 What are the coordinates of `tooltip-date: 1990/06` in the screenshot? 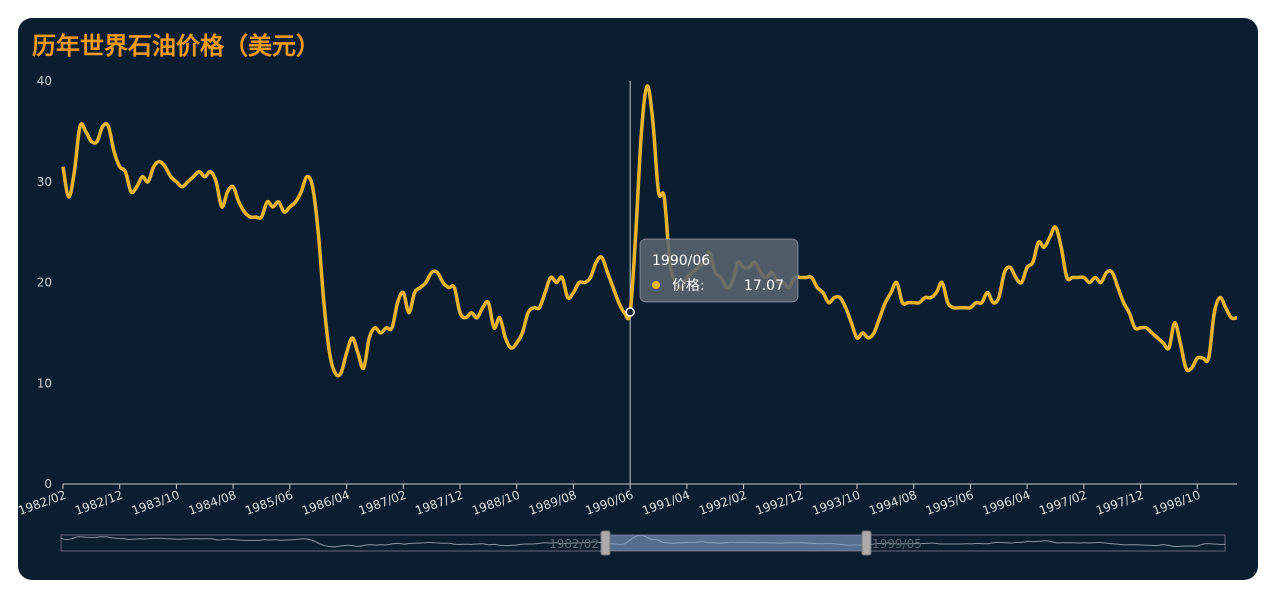 It's located at (681, 261).